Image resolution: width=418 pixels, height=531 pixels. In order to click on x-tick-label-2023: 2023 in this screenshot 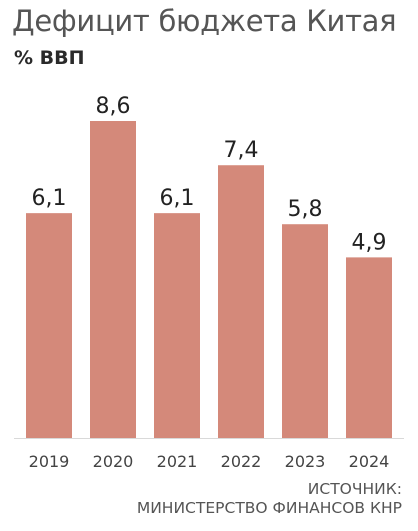, I will do `click(305, 461)`.